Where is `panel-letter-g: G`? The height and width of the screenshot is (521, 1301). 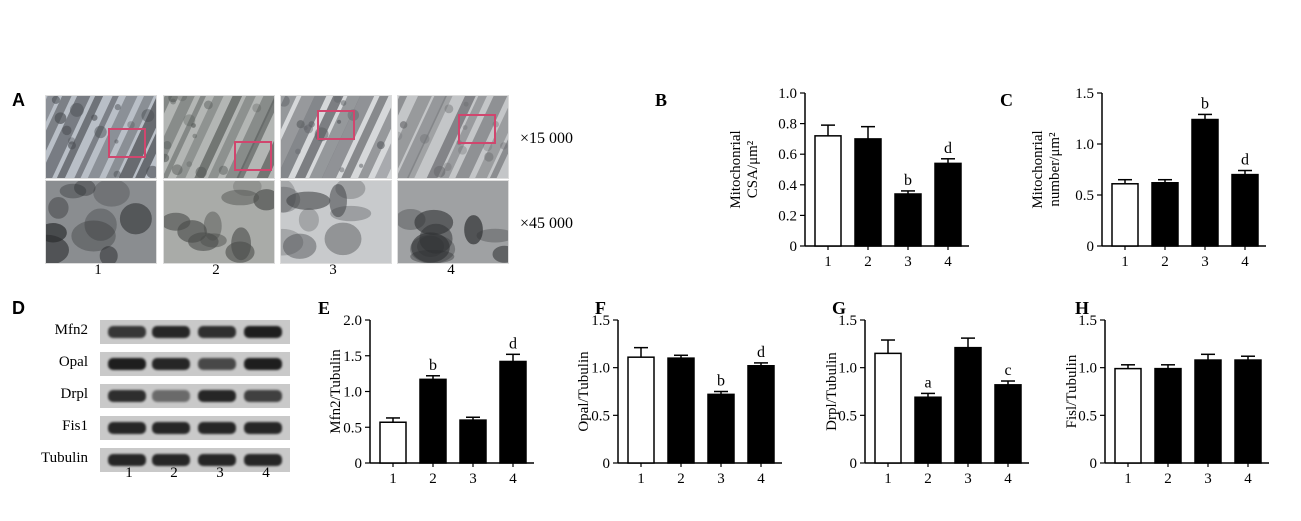
panel-letter-g: G is located at coordinates (839, 308).